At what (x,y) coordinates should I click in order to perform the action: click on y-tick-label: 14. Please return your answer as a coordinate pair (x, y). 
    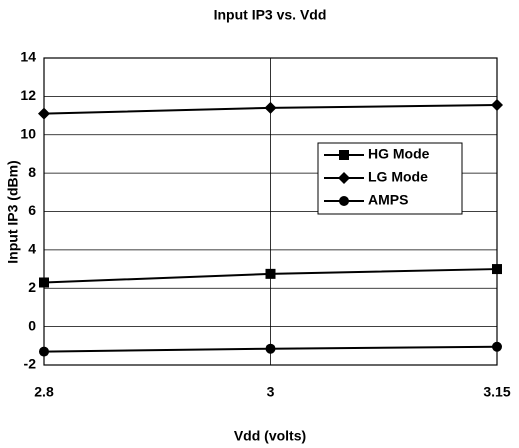
    Looking at the image, I should click on (28, 57).